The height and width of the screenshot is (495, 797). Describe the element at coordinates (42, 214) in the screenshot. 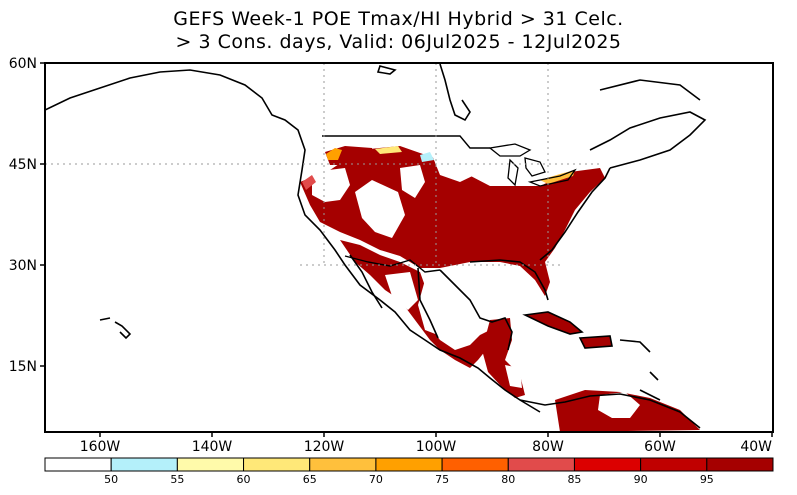

I see `lat-ticks` at that location.